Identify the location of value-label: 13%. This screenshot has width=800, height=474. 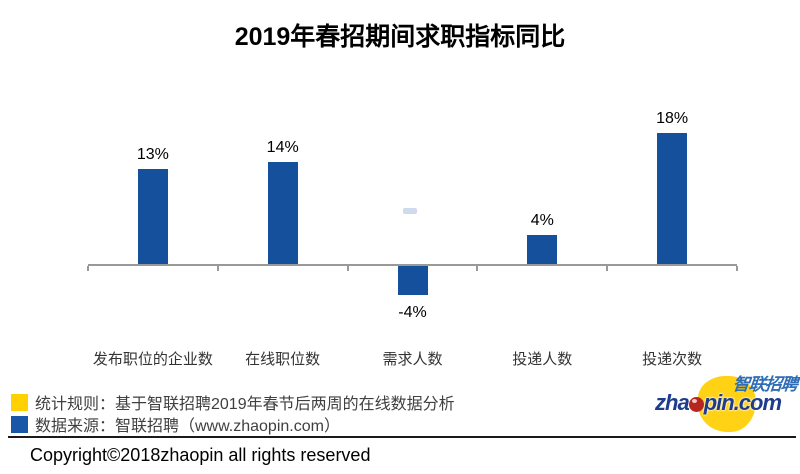
(152, 155).